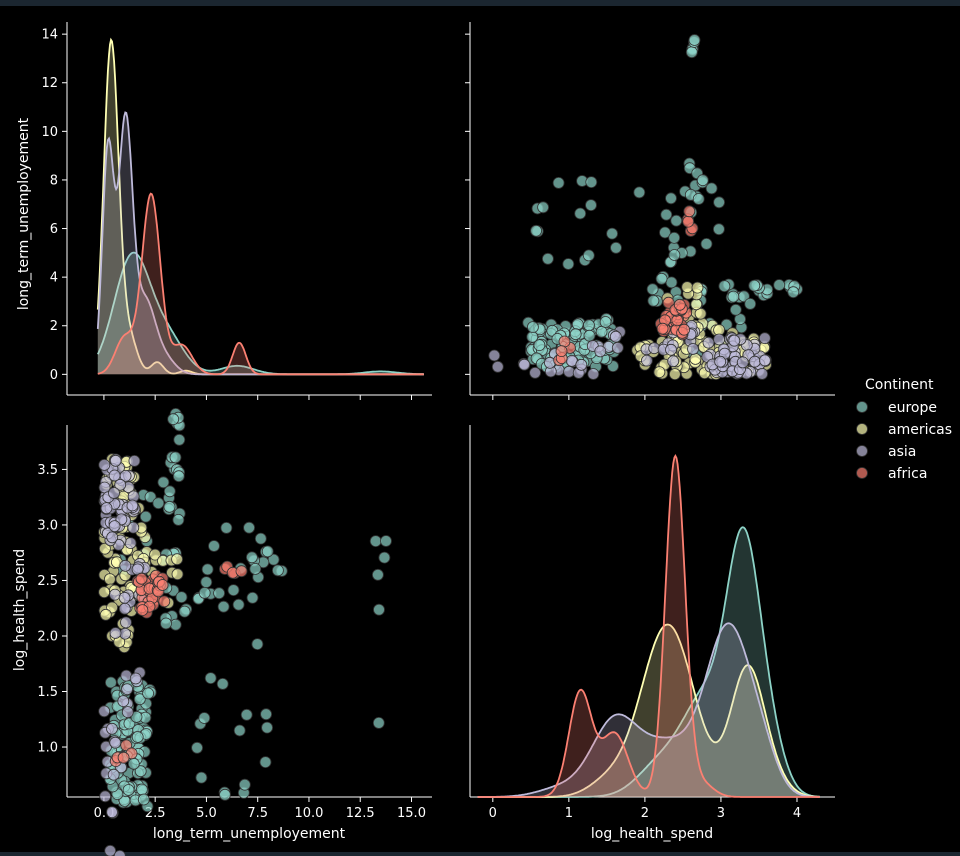  What do you see at coordinates (907, 474) in the screenshot?
I see `legend-label-africa: africa` at bounding box center [907, 474].